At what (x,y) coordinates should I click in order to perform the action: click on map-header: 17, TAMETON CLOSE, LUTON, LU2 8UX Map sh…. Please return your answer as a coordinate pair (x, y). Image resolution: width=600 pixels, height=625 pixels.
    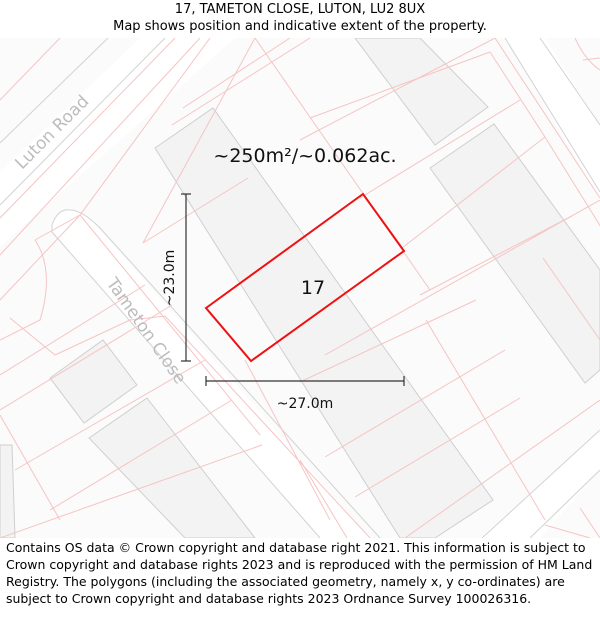
    Looking at the image, I should click on (300, 19).